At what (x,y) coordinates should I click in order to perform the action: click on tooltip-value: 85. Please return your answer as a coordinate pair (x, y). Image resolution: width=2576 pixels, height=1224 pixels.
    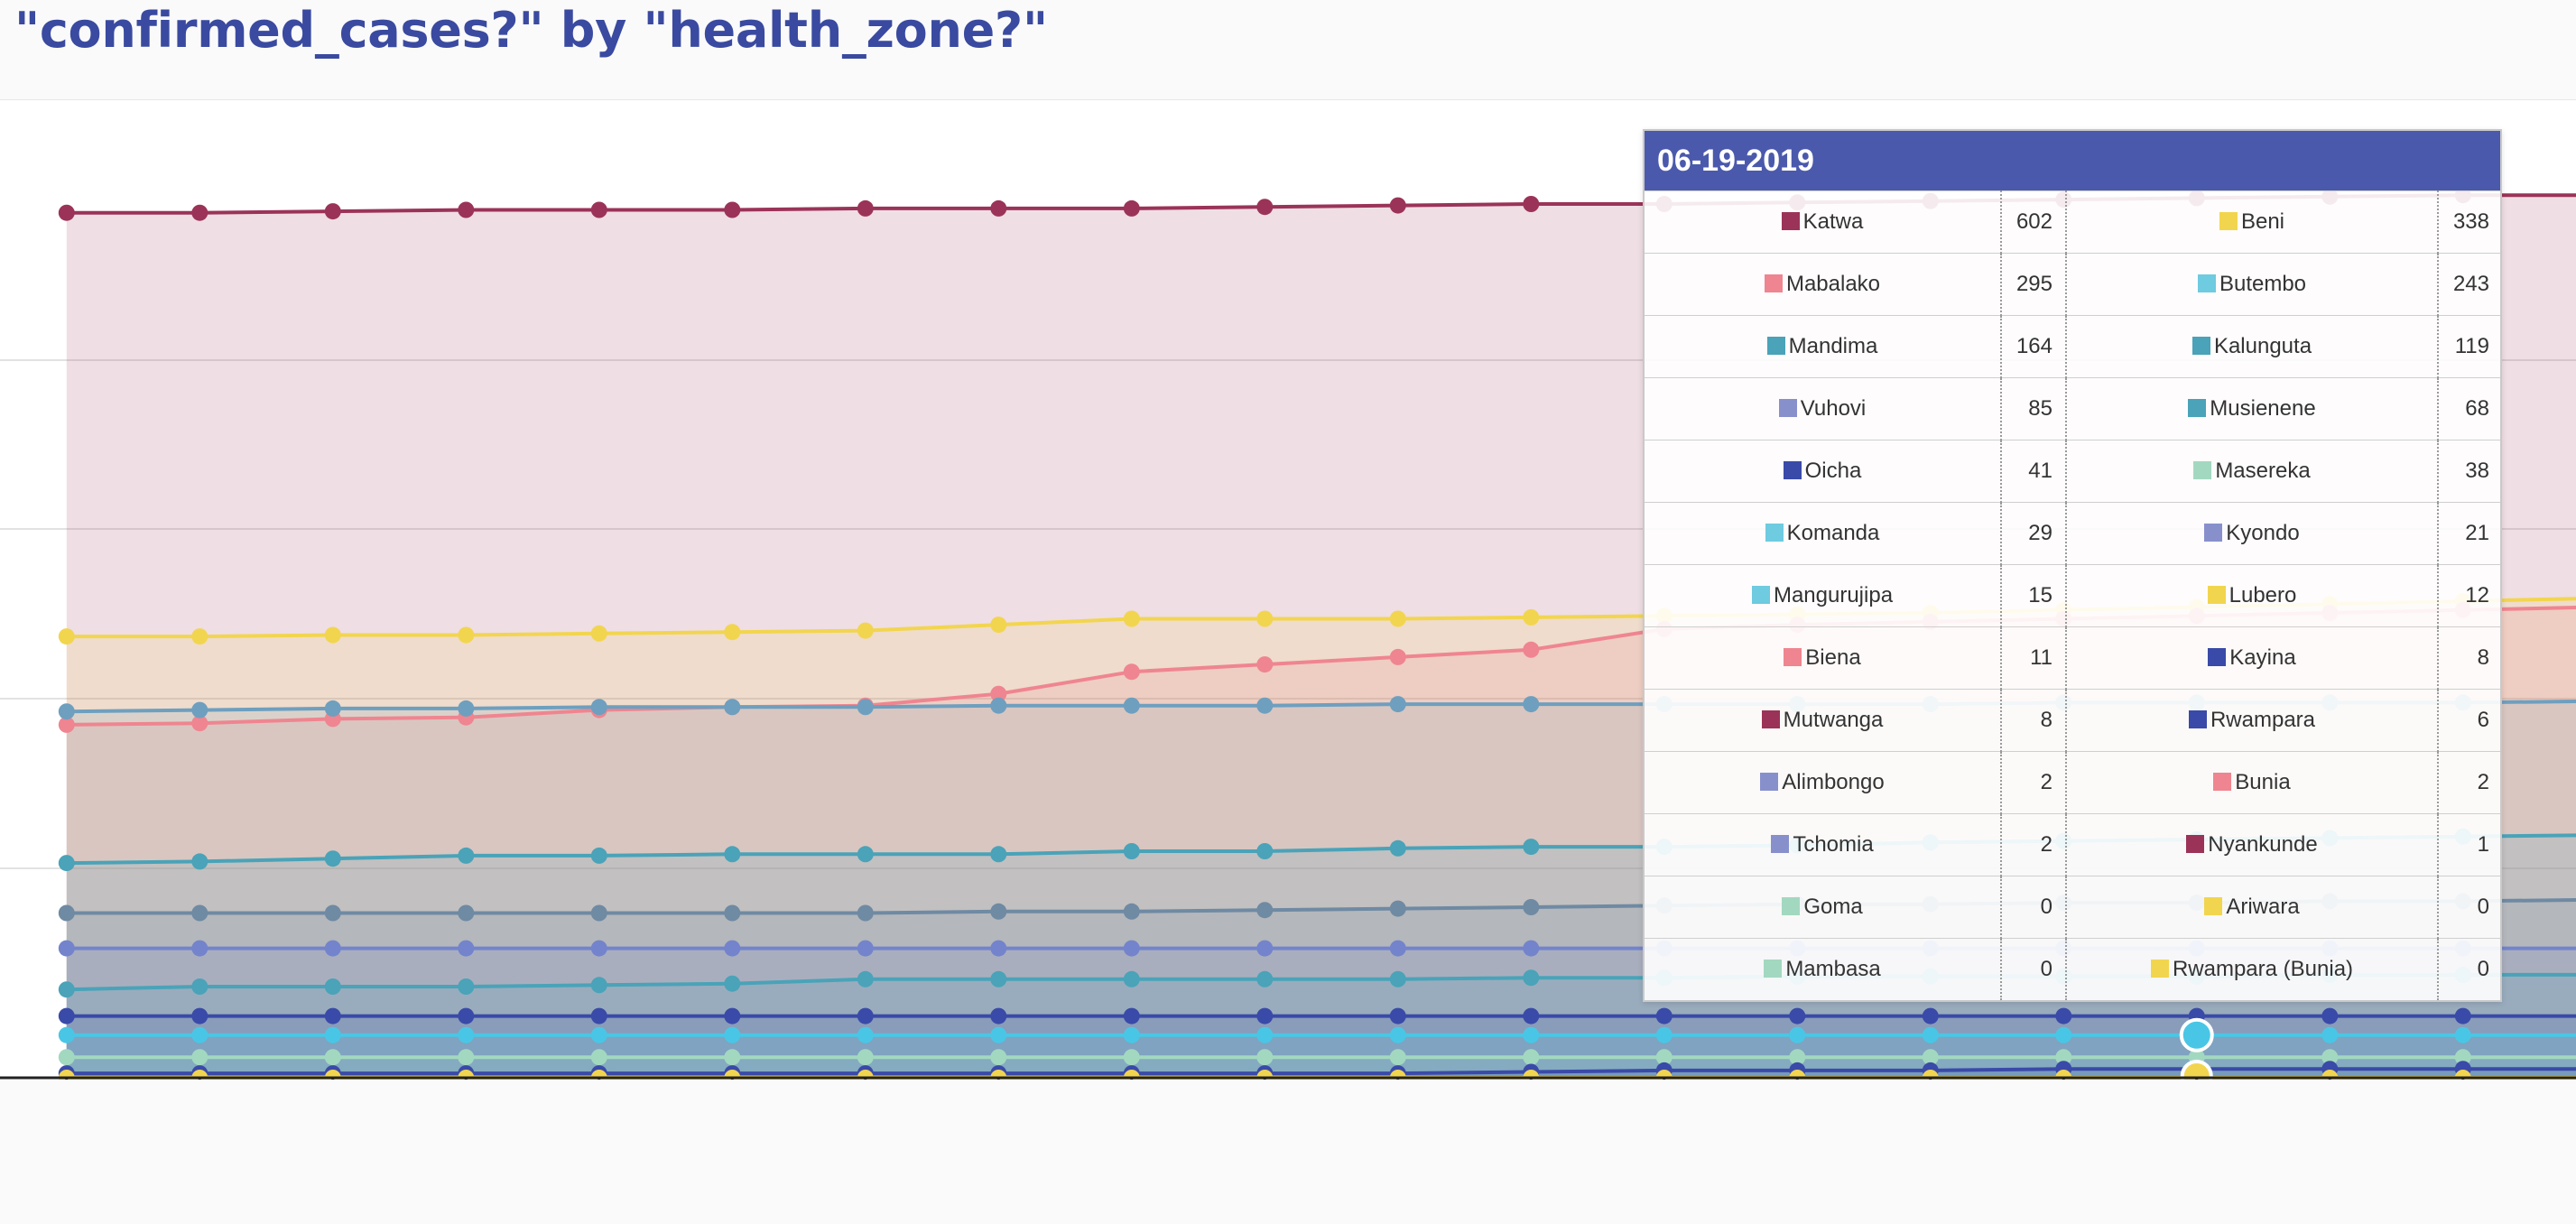
    Looking at the image, I should click on (2033, 408).